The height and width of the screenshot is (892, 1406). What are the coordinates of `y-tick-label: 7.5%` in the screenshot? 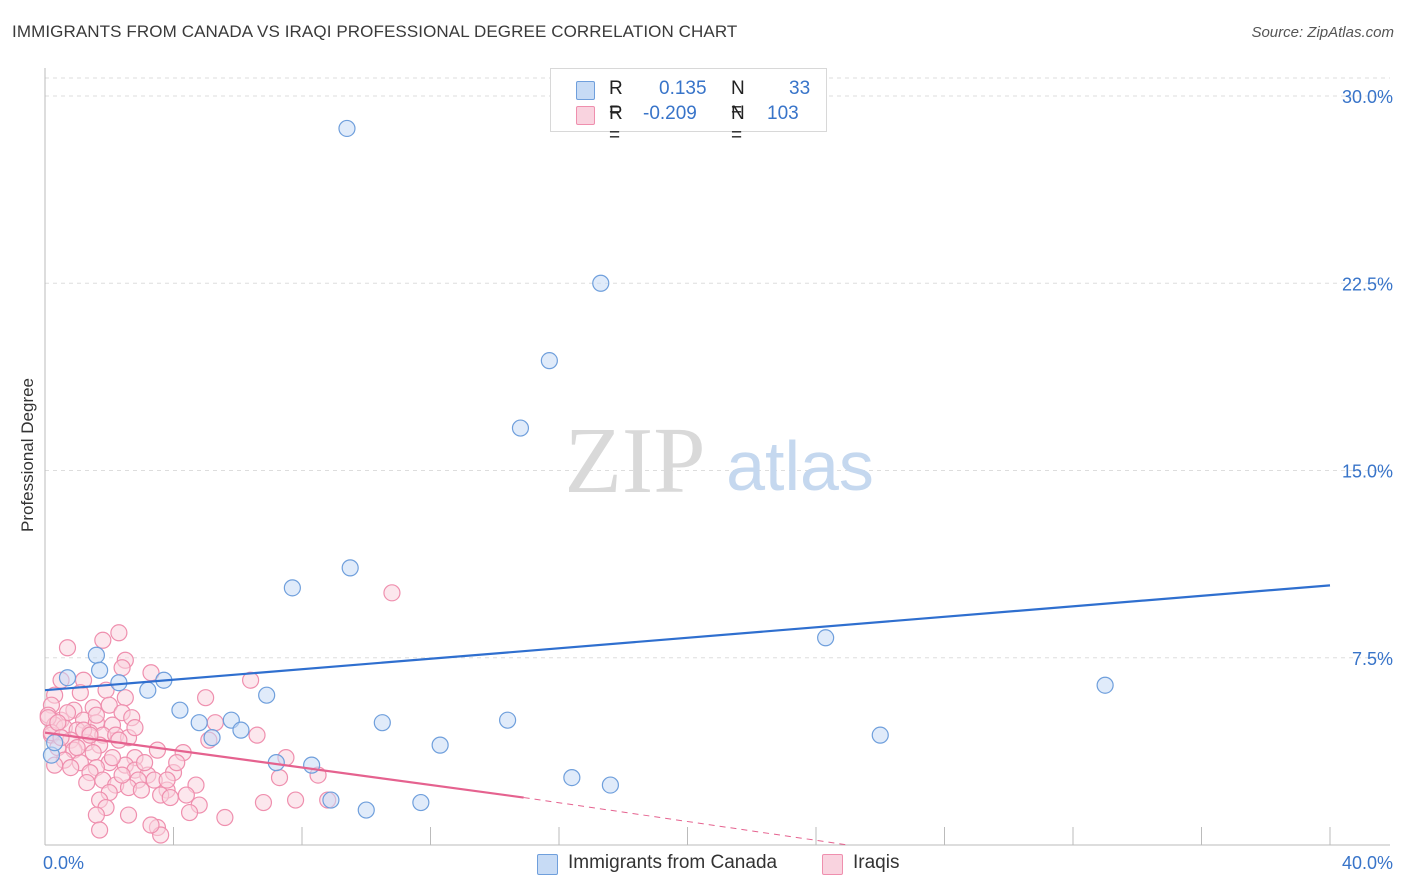 It's located at (1372, 659).